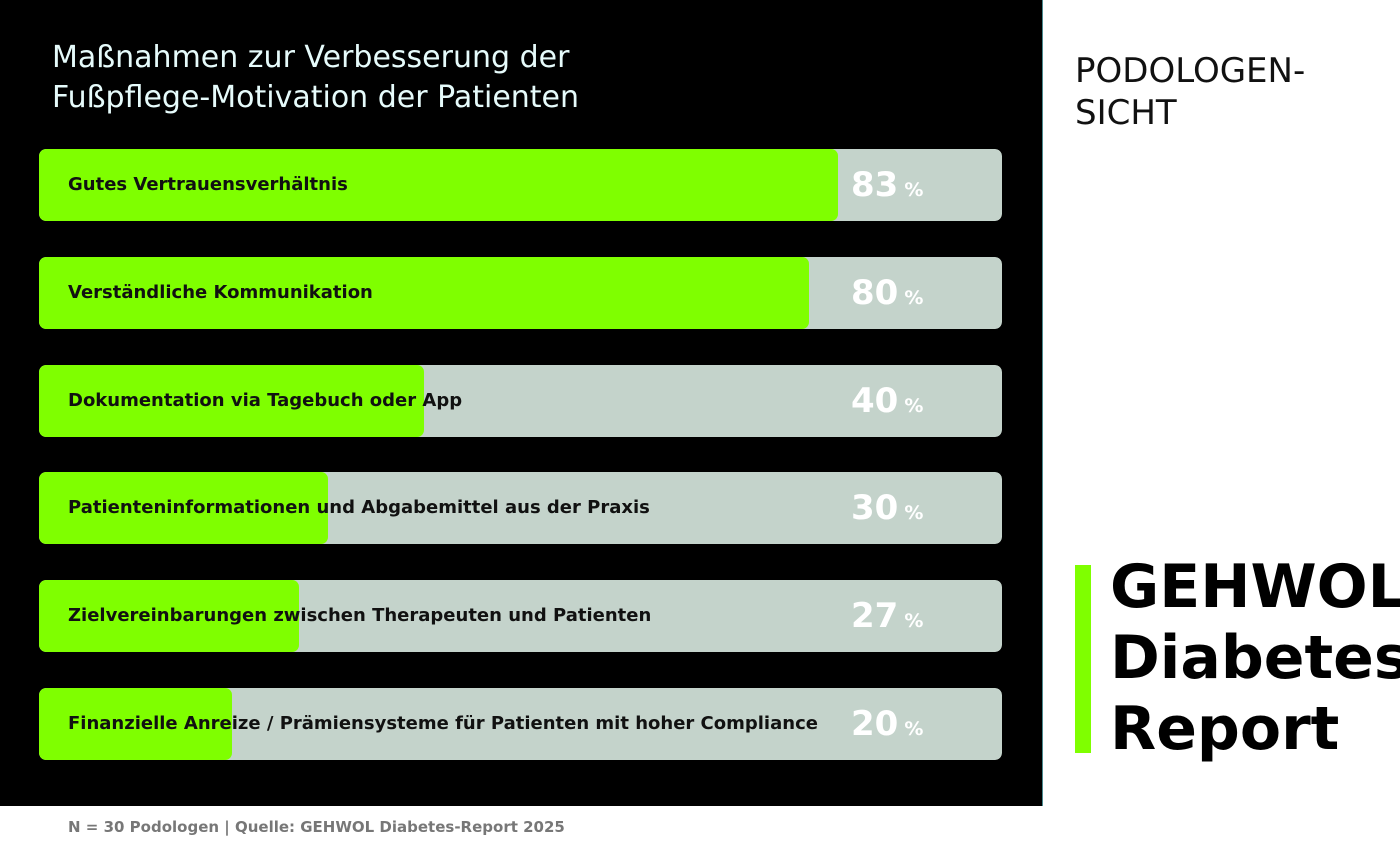 This screenshot has width=1400, height=856. I want to click on data-label: 40%, so click(887, 401).